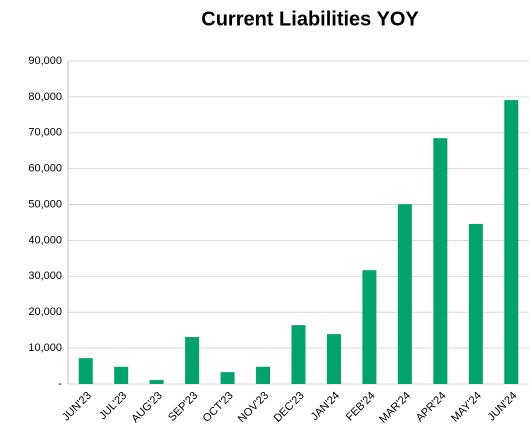 The image size is (529, 439). I want to click on x-tick-label: JUL'23, so click(113, 406).